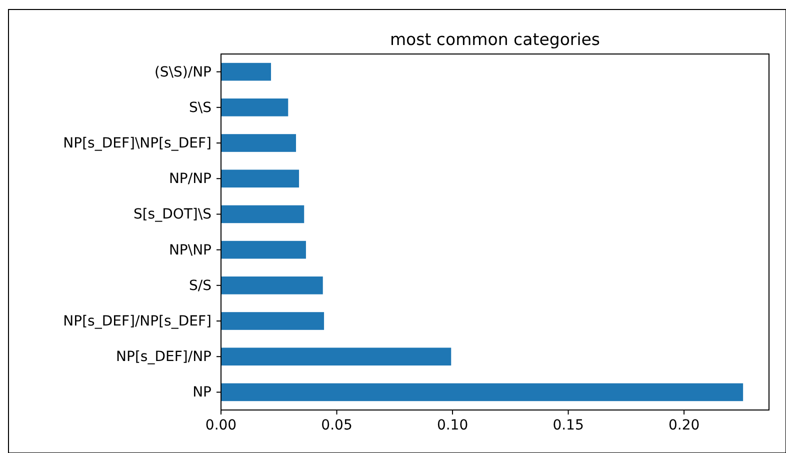 The height and width of the screenshot is (453, 786). What do you see at coordinates (684, 425) in the screenshot?
I see `x-tick-label: 0.20` at bounding box center [684, 425].